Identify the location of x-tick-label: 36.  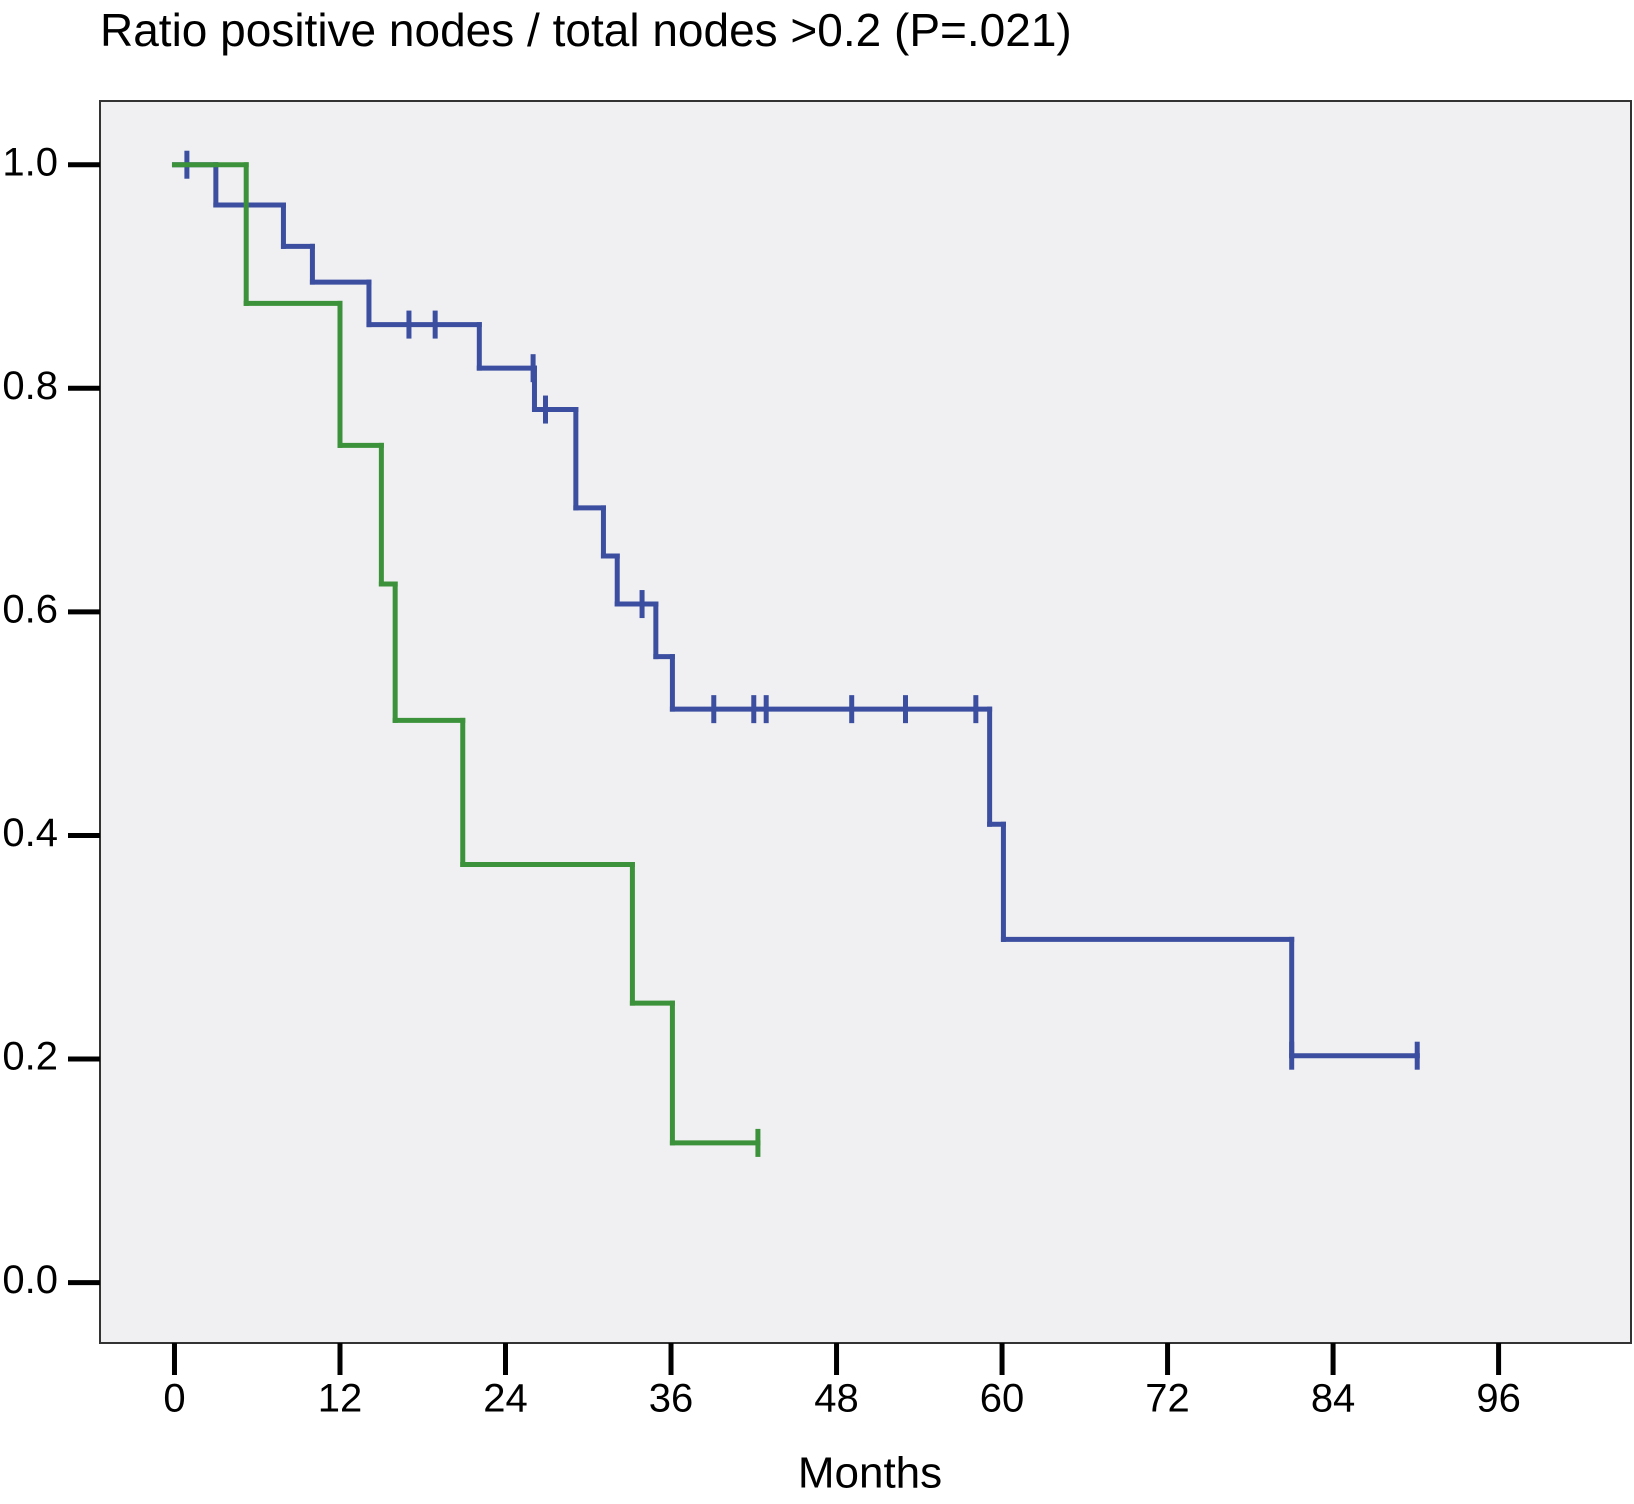
(671, 1399).